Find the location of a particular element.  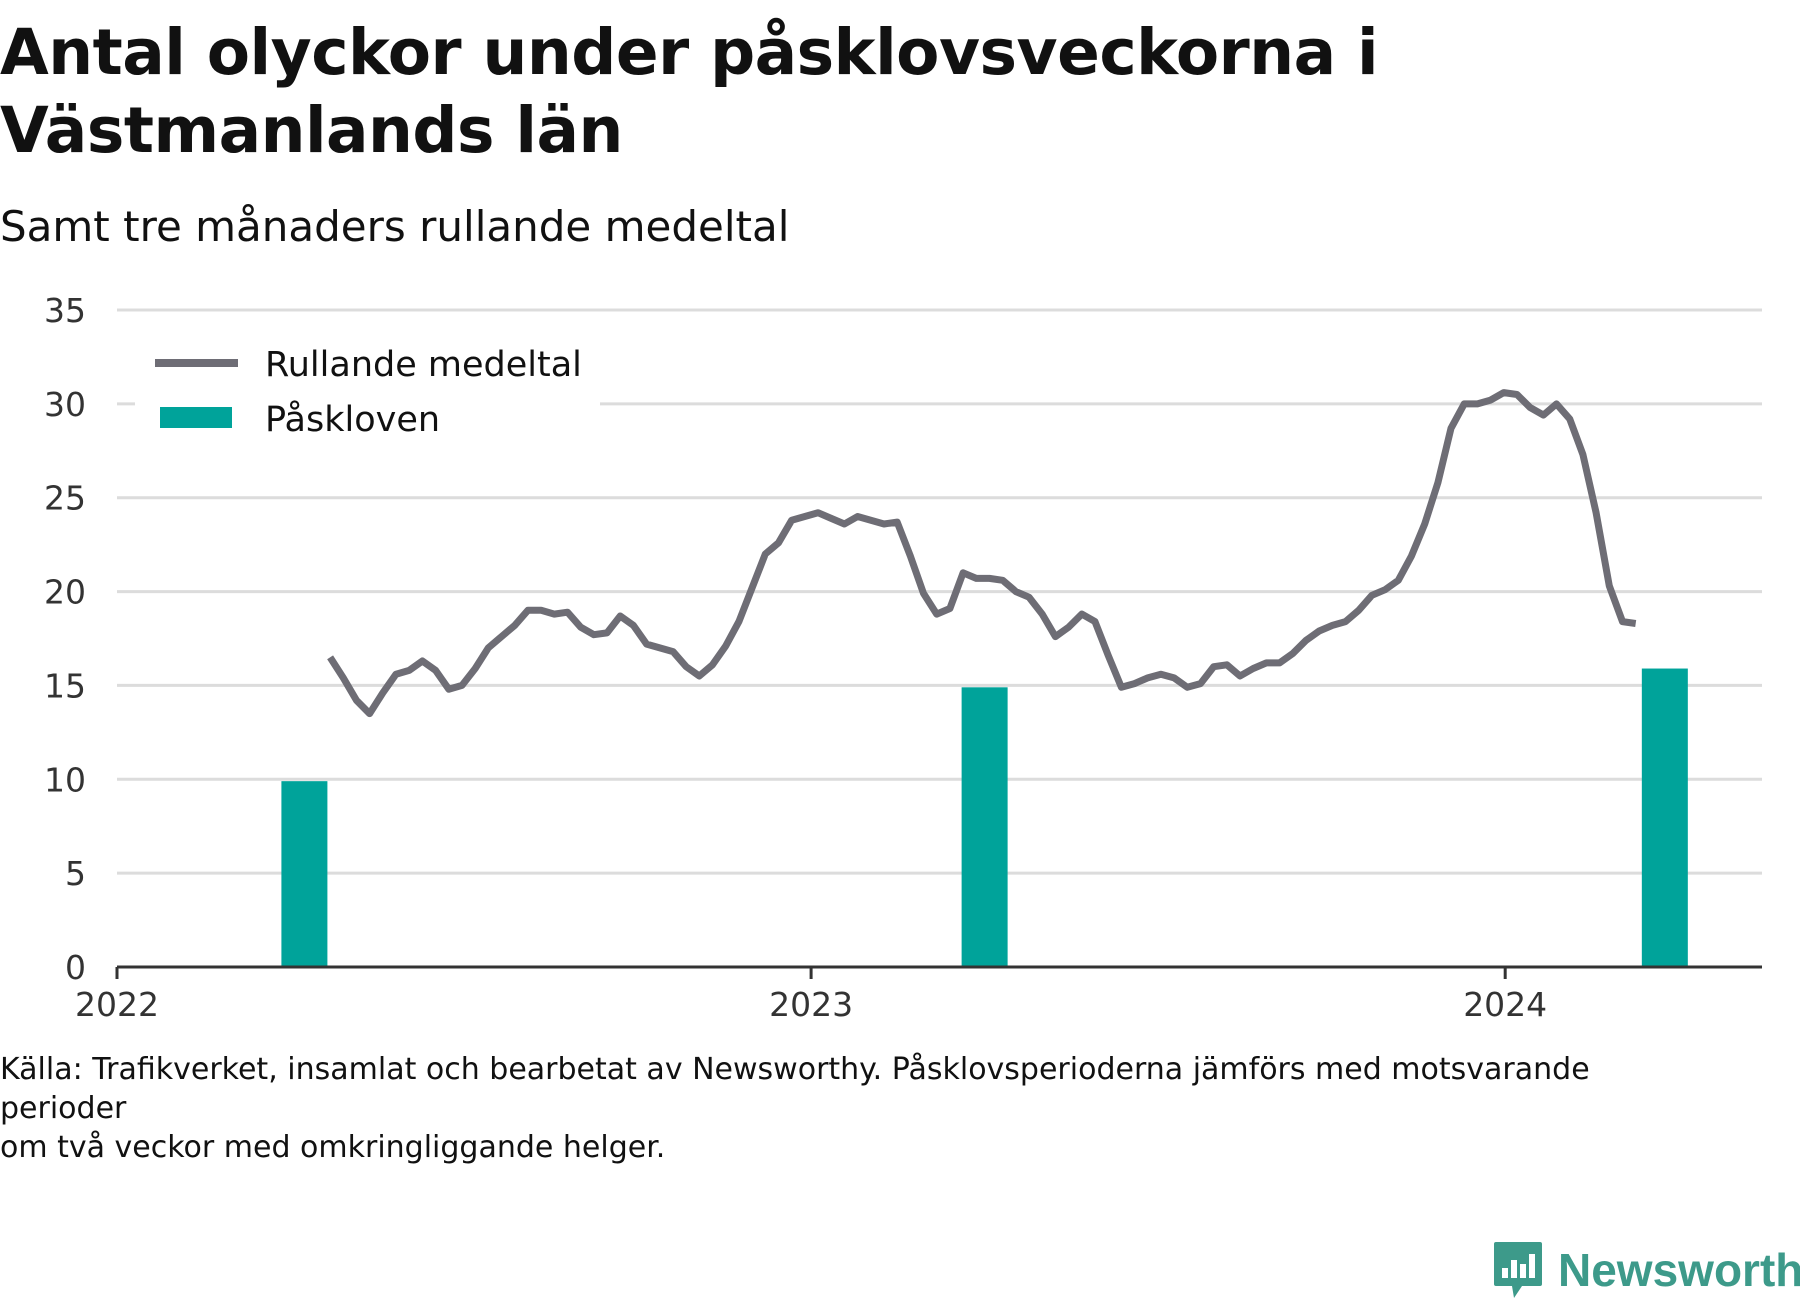

newsworthy-logo-icon is located at coordinates (1518, 1270).